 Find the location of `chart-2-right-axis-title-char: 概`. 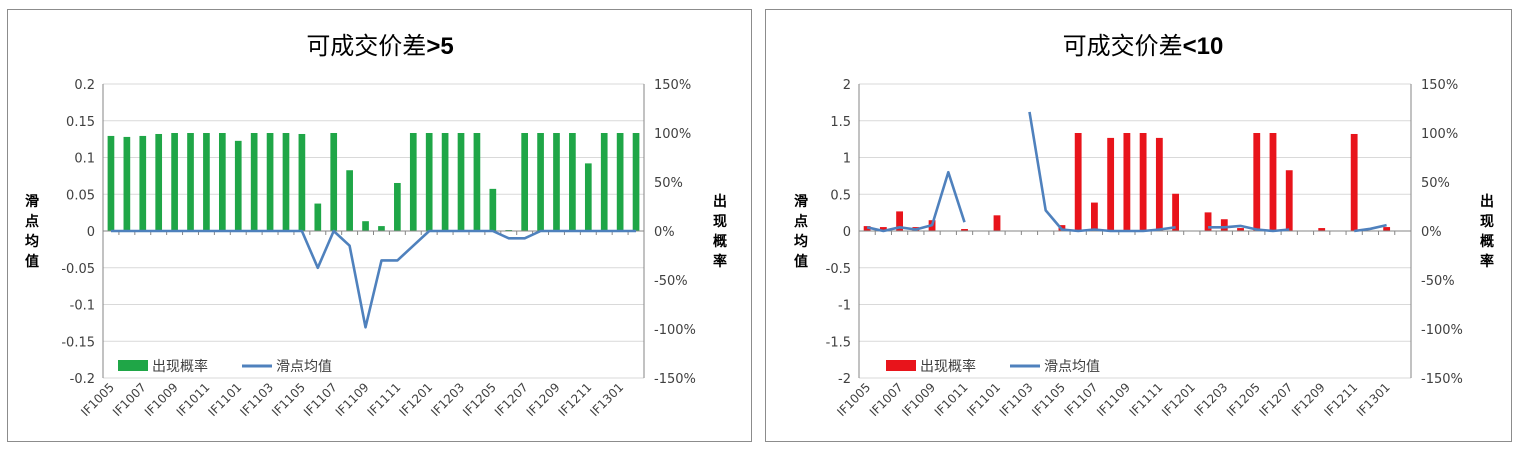

chart-2-right-axis-title-char: 概 is located at coordinates (1487, 241).